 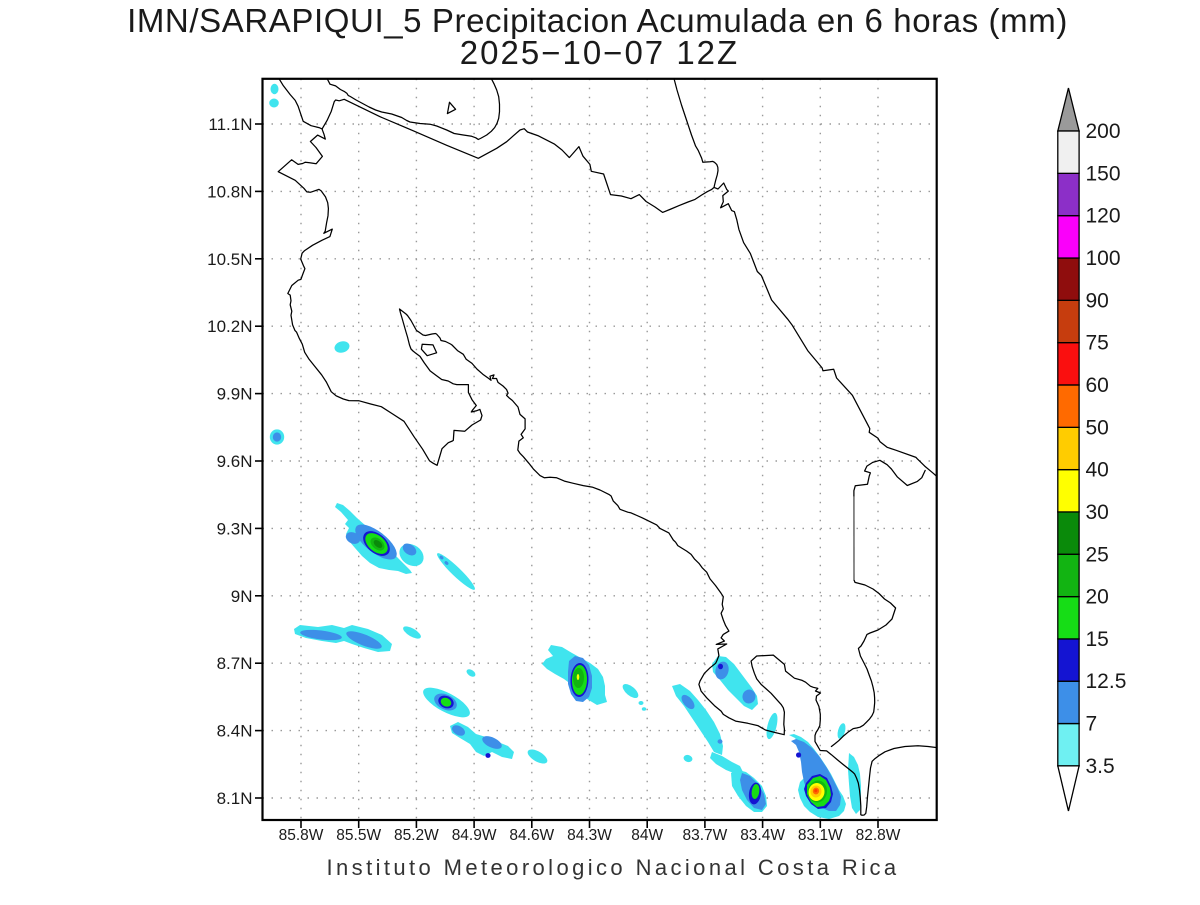 I want to click on svg-text: 120, so click(x=1103, y=216).